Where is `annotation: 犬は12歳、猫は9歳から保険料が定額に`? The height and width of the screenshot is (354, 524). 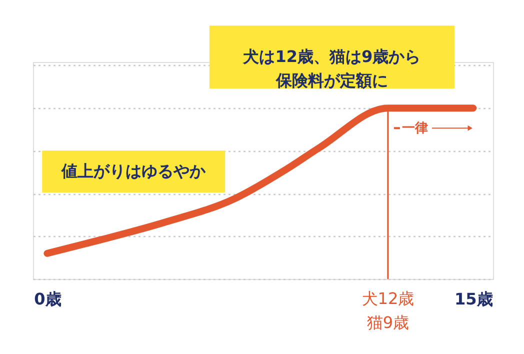
annotation: 犬は12歳、猫は9歳から保険料が定額に is located at coordinates (331, 68).